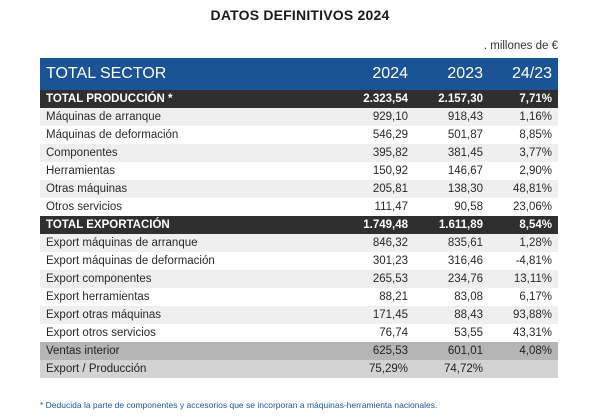  I want to click on value-2023: 83,08, so click(451, 297).